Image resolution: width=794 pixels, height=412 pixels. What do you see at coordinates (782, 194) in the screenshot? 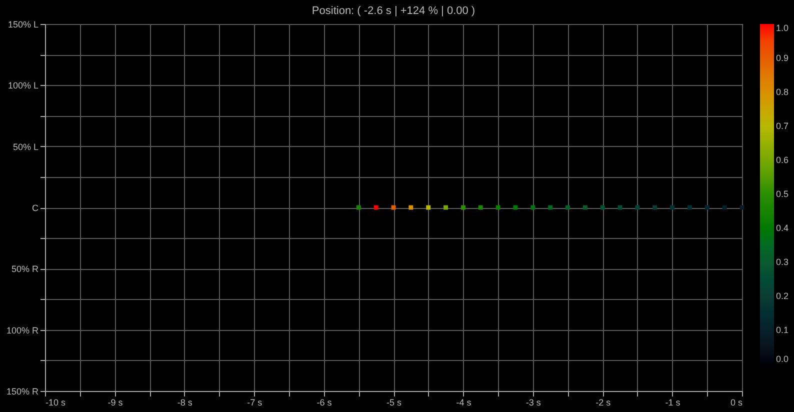
I see `color-bar-label: 0.5` at bounding box center [782, 194].